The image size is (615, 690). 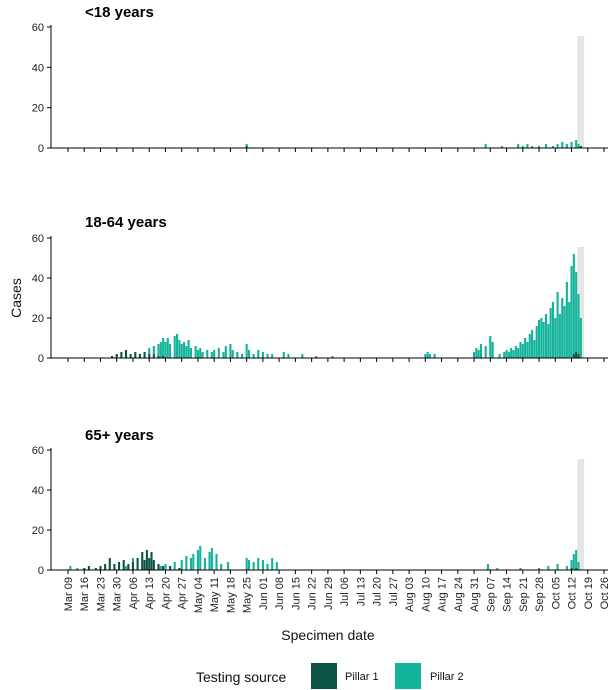 I want to click on x-tick-label: Aug 03, so click(x=410, y=594).